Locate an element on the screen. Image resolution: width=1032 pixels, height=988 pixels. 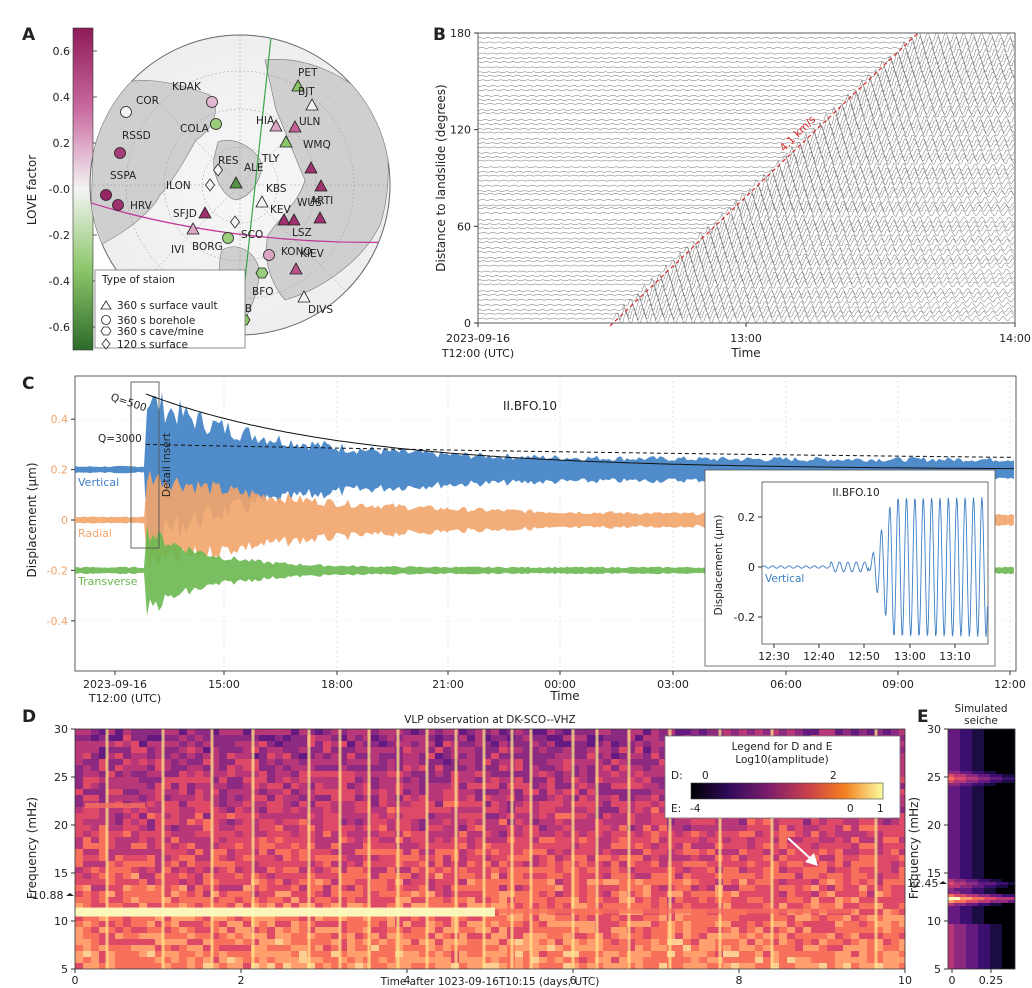
station-cola-circle-icon is located at coordinates (216, 124).